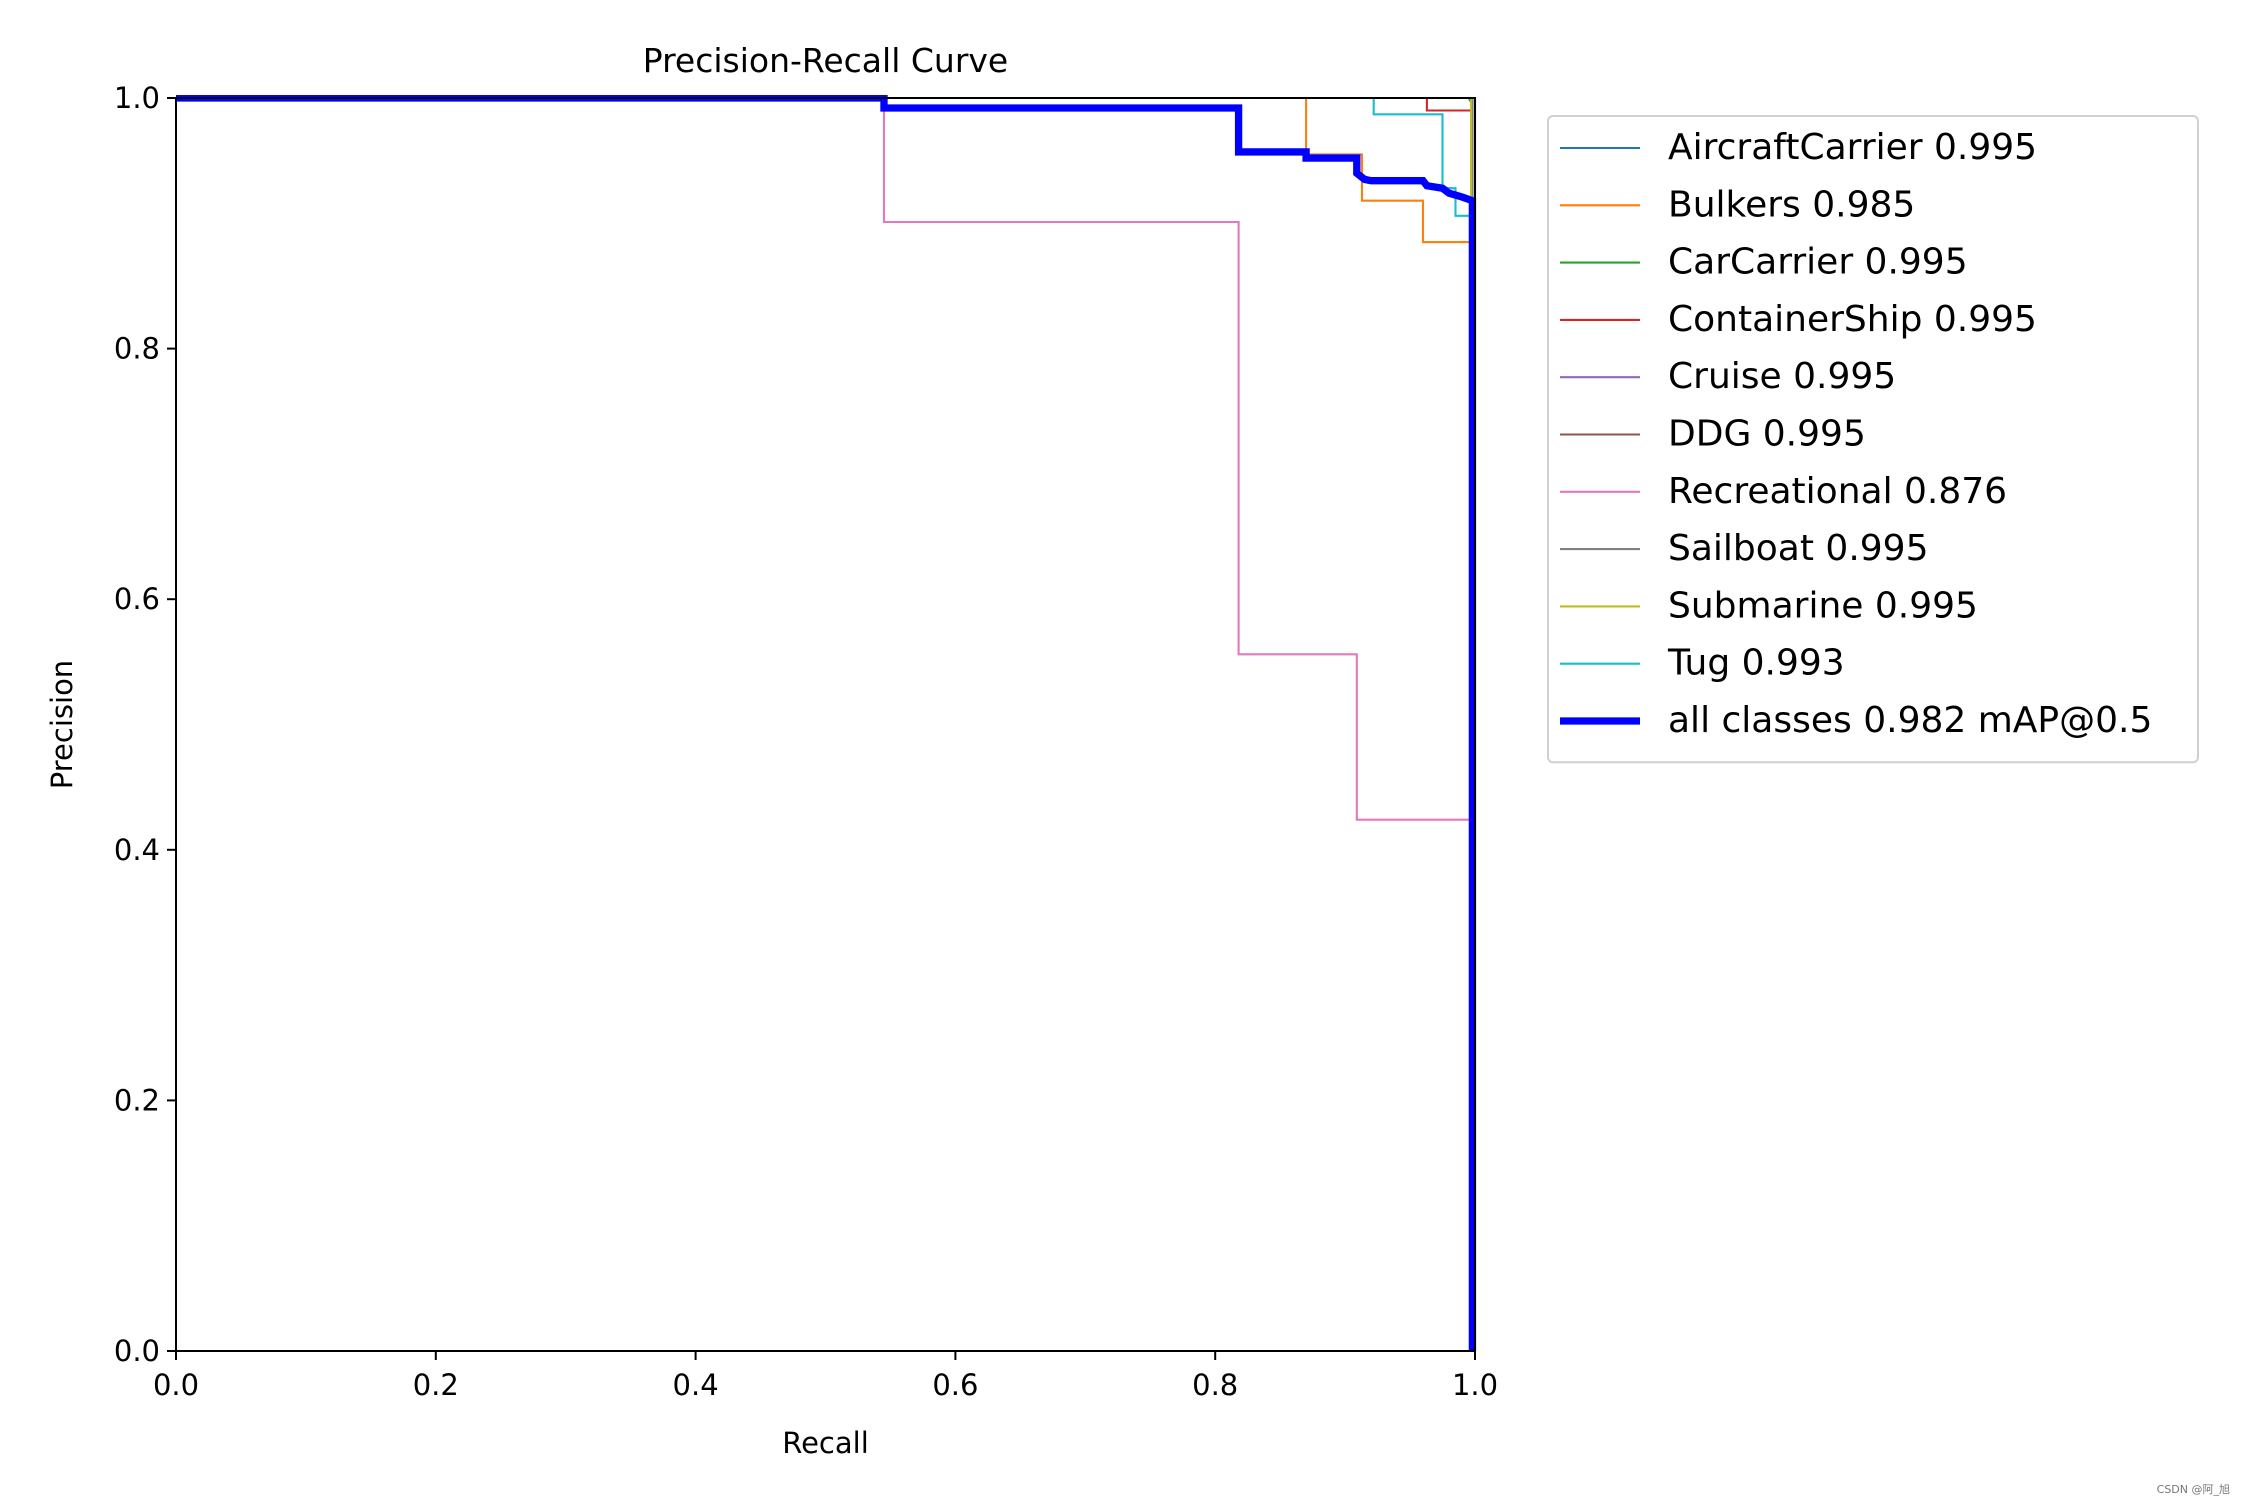 The width and height of the screenshot is (2250, 1500). I want to click on x-tick-label: 1.0, so click(1475, 1385).